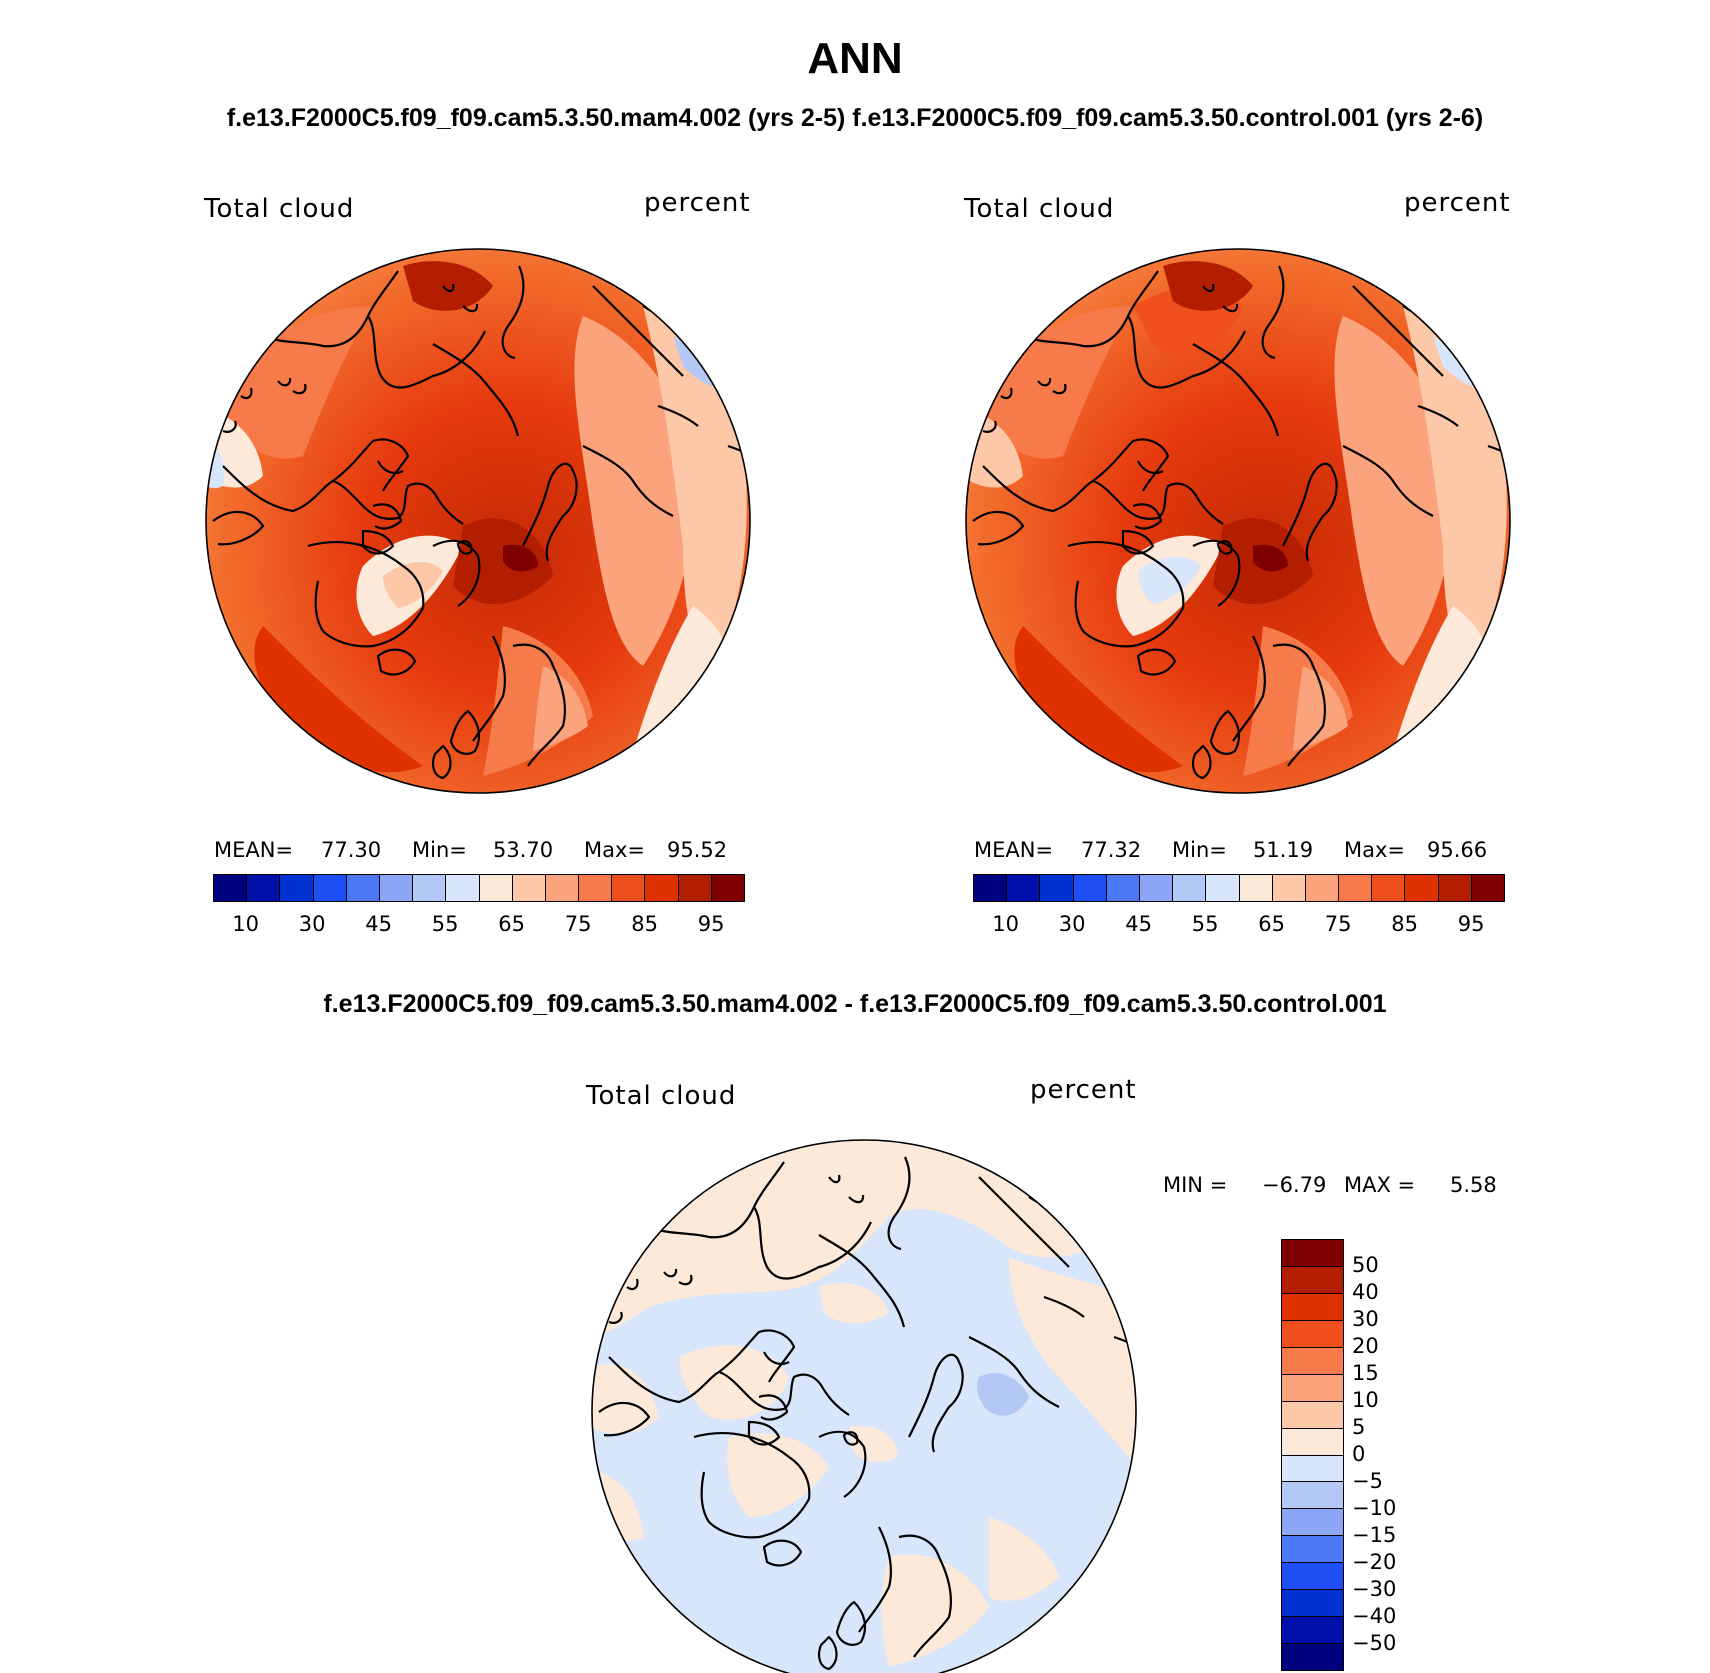 Image resolution: width=1710 pixels, height=1673 pixels. Describe the element at coordinates (1367, 1481) in the screenshot. I see `colorbar-tick-label: −5` at that location.